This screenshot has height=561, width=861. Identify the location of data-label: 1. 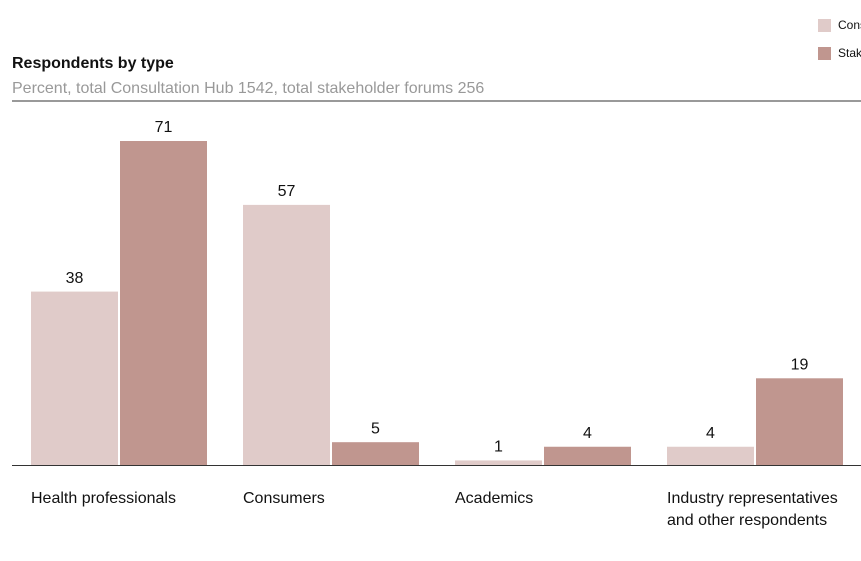
(498, 447).